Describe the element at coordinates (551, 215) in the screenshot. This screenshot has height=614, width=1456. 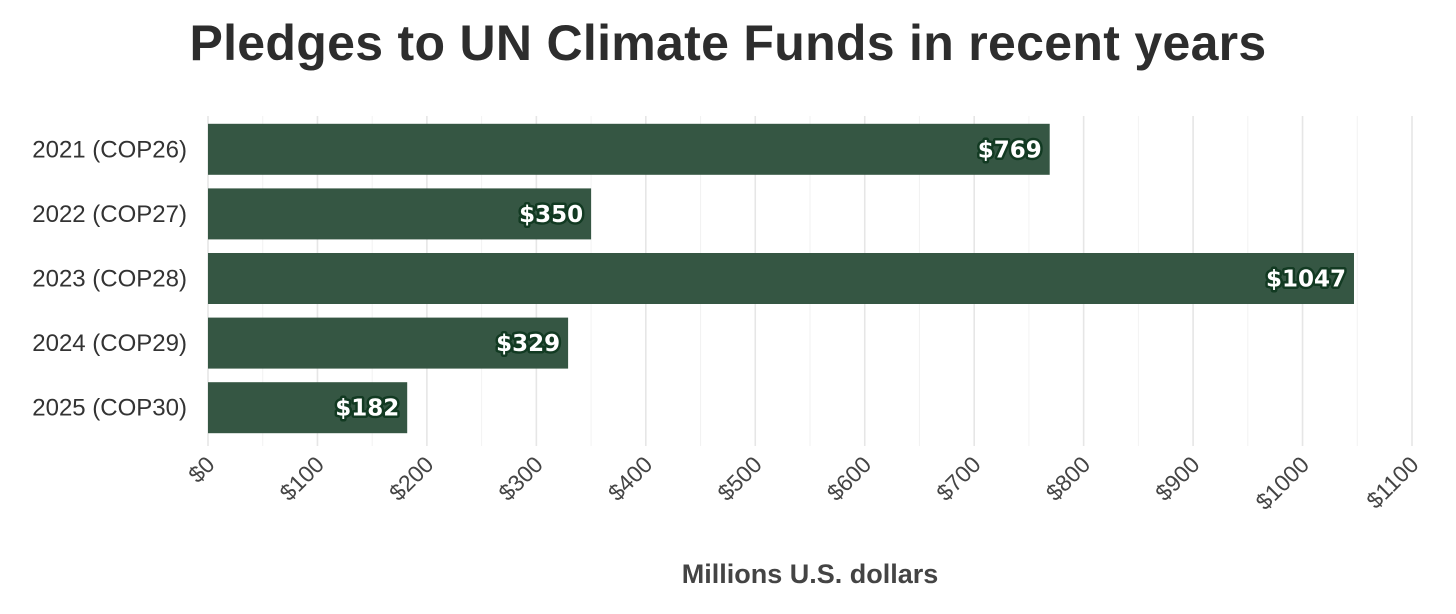
I see `bar-value-label: $350` at that location.